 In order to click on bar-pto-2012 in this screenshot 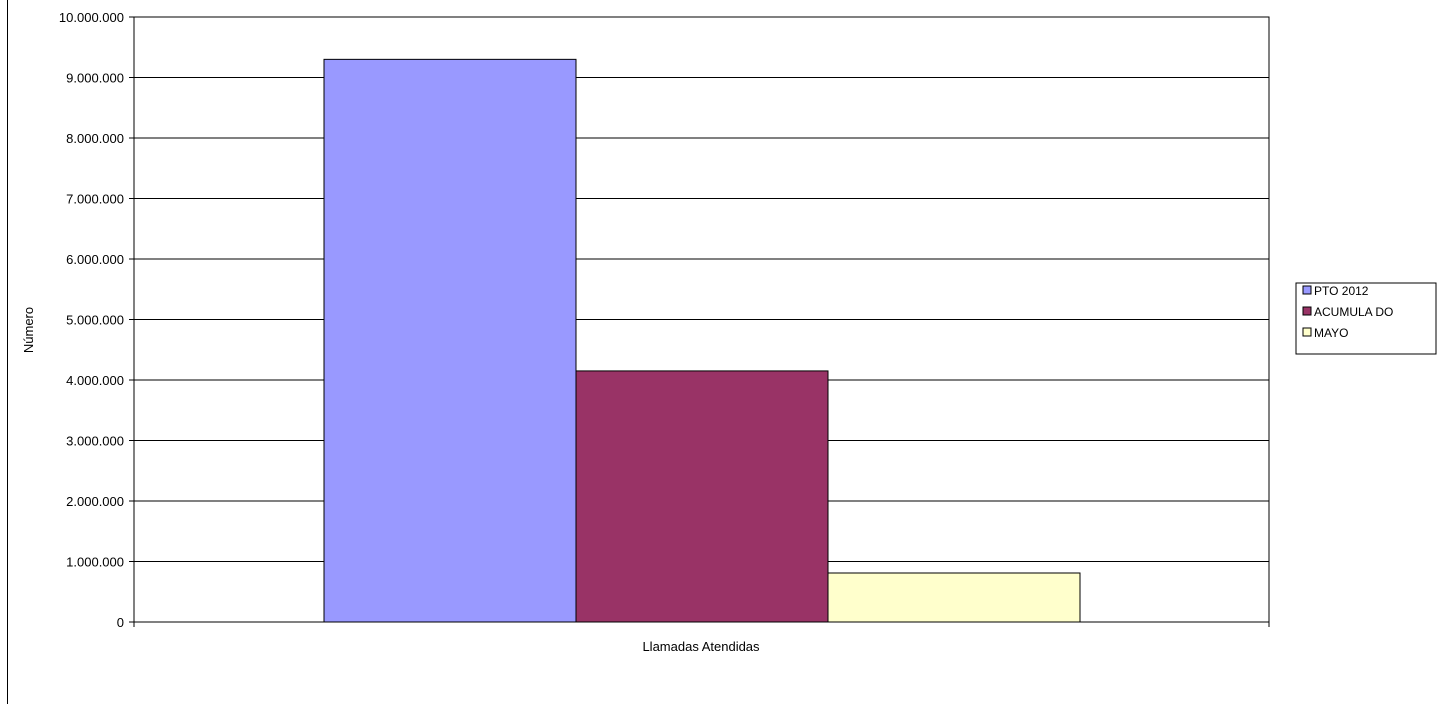, I will do `click(450, 340)`.